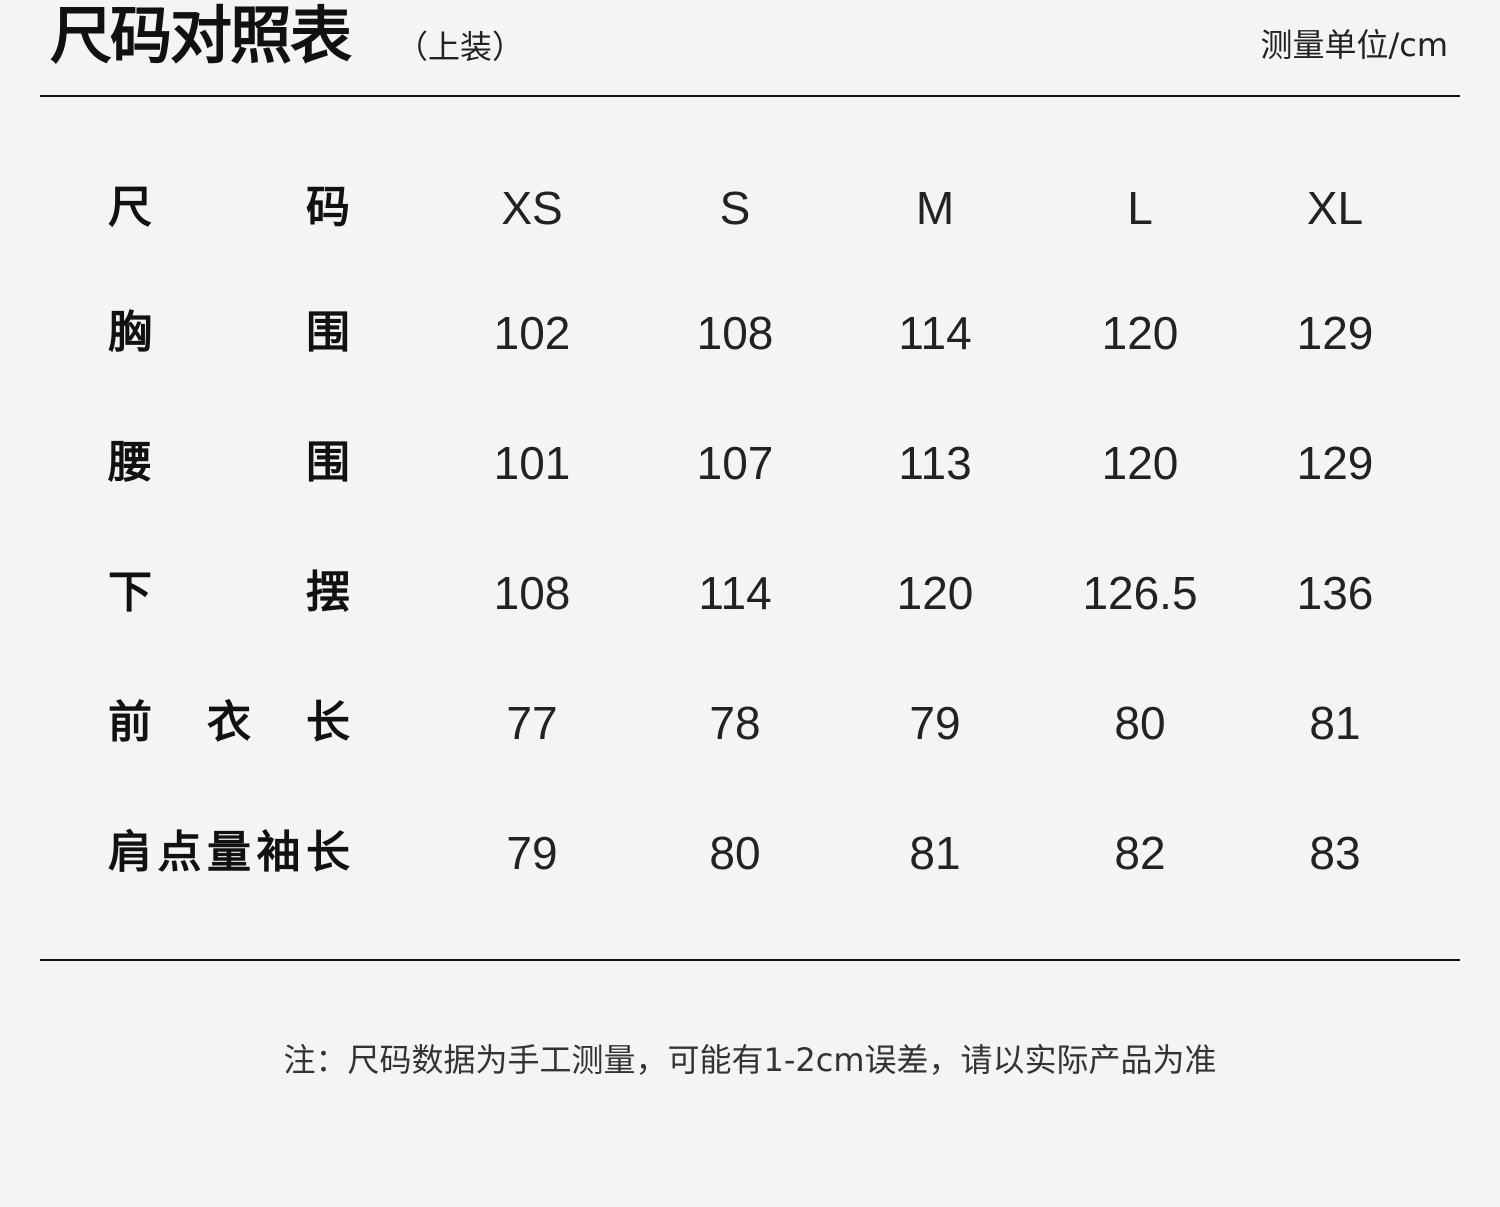  What do you see at coordinates (229, 592) in the screenshot?
I see `row-label: 下摆` at bounding box center [229, 592].